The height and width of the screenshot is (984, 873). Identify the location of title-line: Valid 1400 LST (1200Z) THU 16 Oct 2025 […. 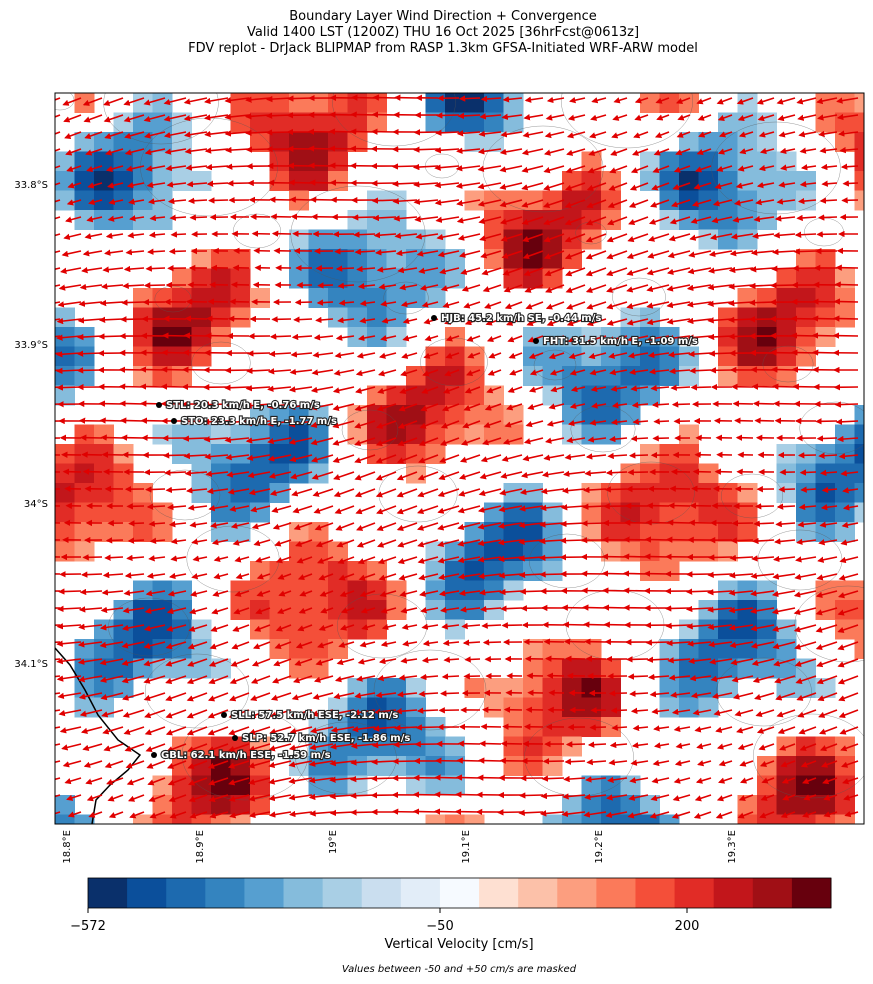
(443, 32).